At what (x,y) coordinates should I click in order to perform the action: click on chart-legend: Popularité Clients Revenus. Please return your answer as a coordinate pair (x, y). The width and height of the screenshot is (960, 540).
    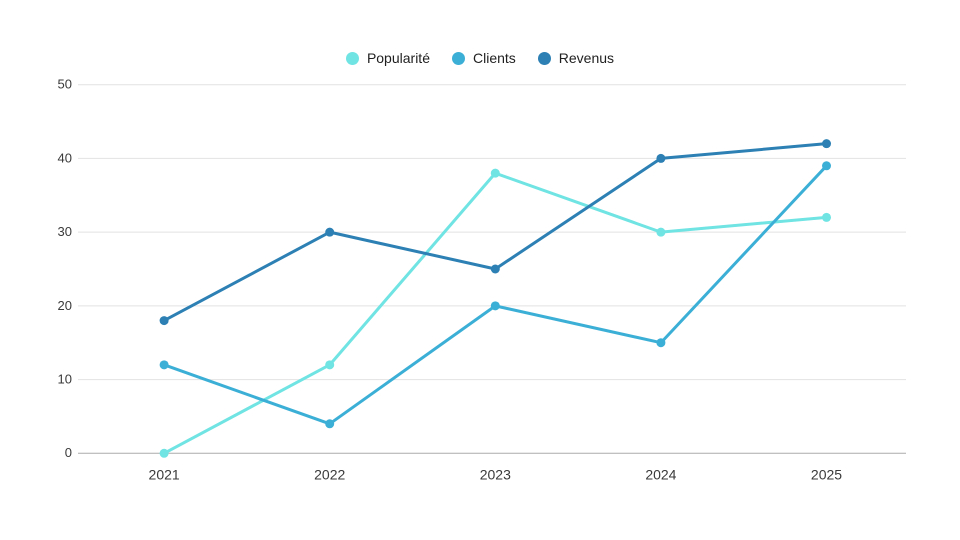
    Looking at the image, I should click on (480, 58).